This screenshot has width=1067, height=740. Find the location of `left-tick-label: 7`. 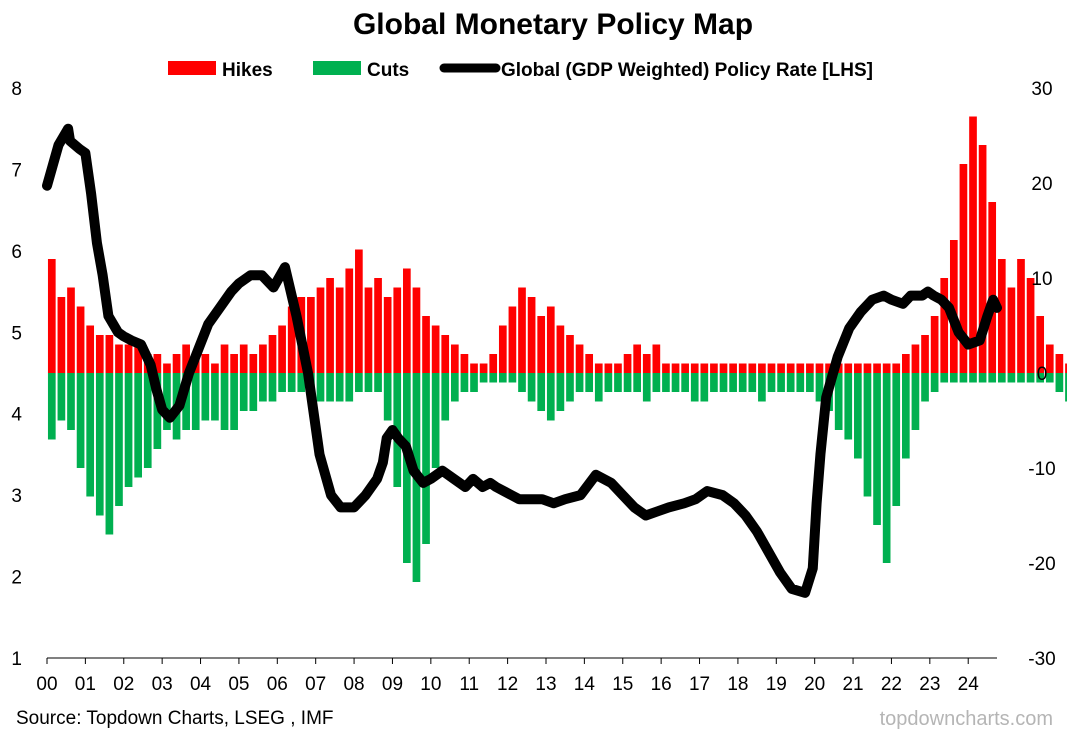

left-tick-label: 7 is located at coordinates (16, 170).